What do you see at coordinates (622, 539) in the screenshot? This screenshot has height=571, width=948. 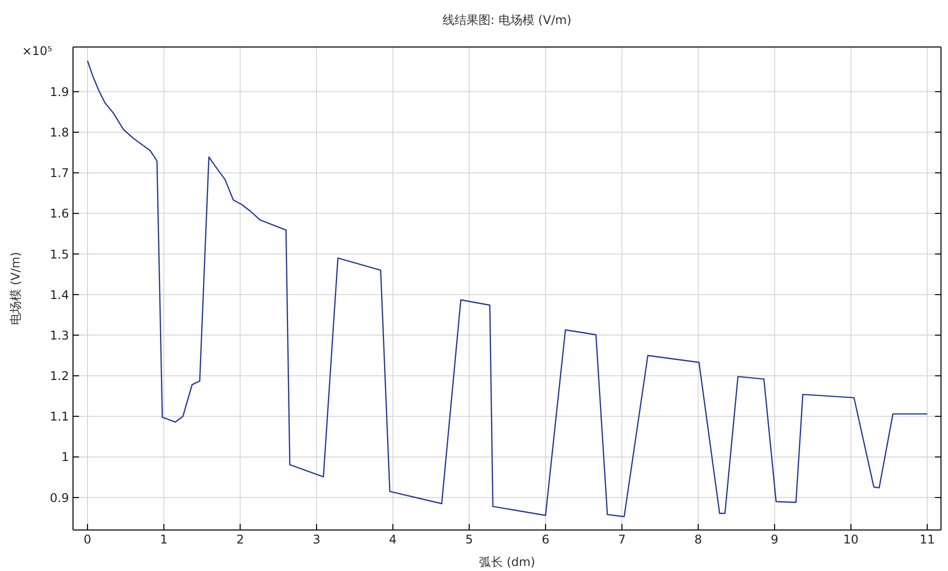 I see `x-tick-label: 7` at bounding box center [622, 539].